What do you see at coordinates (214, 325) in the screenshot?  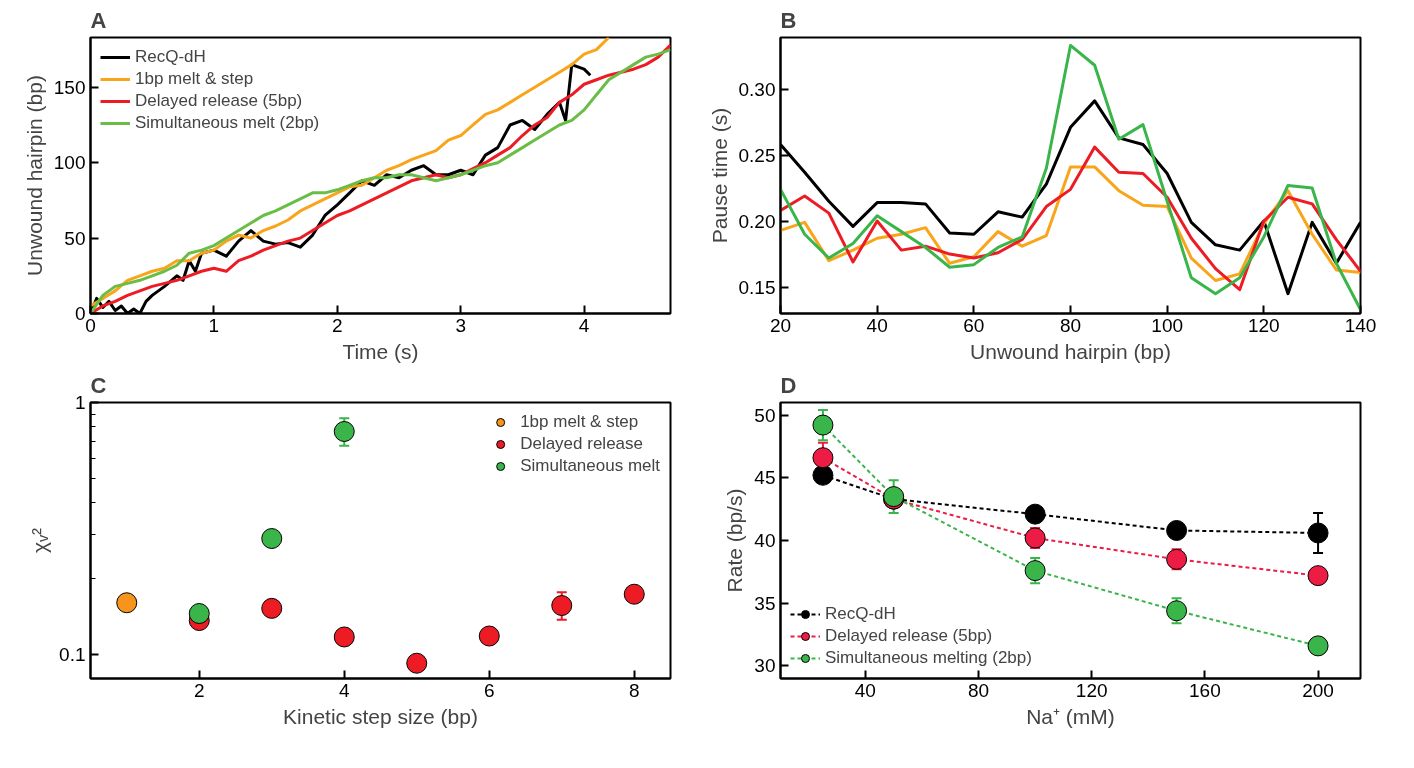 I see `x-tick-label: 1` at bounding box center [214, 325].